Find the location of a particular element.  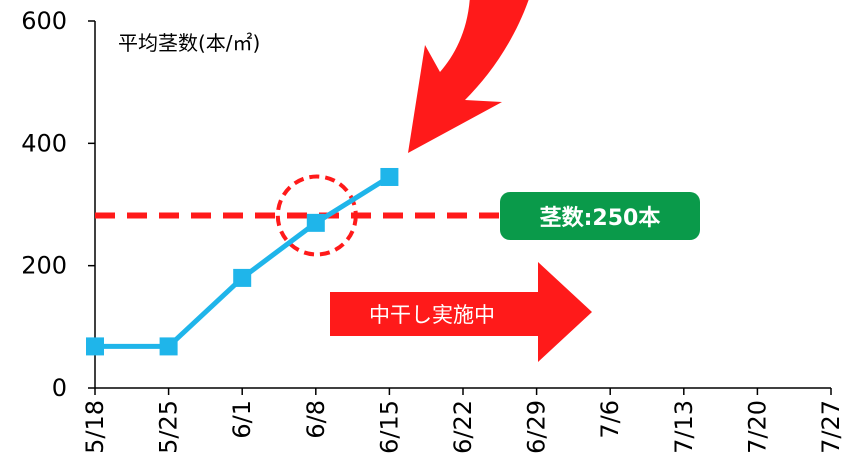

x-tick-label: 6/29 is located at coordinates (537, 427).